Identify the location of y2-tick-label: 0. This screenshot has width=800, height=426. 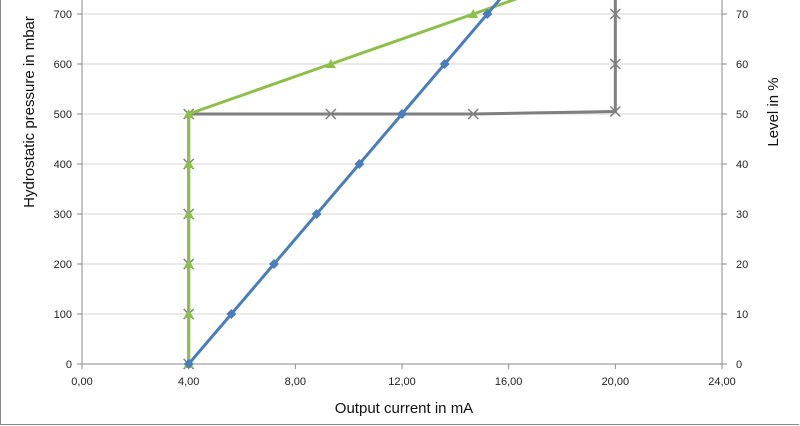
(739, 365).